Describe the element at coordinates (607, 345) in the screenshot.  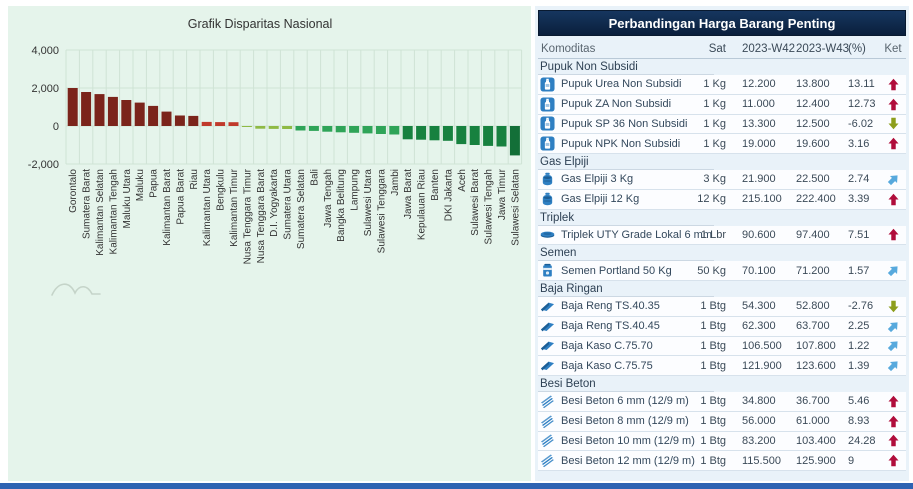
I see `commodity-name: Baja Kaso C.75.70` at that location.